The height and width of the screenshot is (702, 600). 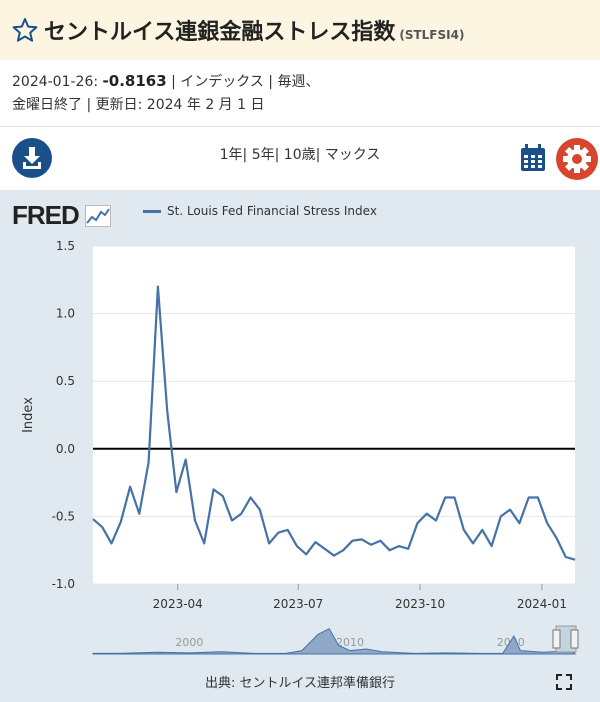 What do you see at coordinates (138, 105) in the screenshot?
I see `meta-line-2: 金曜日終了 | 更新日: 2024 年 2 月 1 日` at bounding box center [138, 105].